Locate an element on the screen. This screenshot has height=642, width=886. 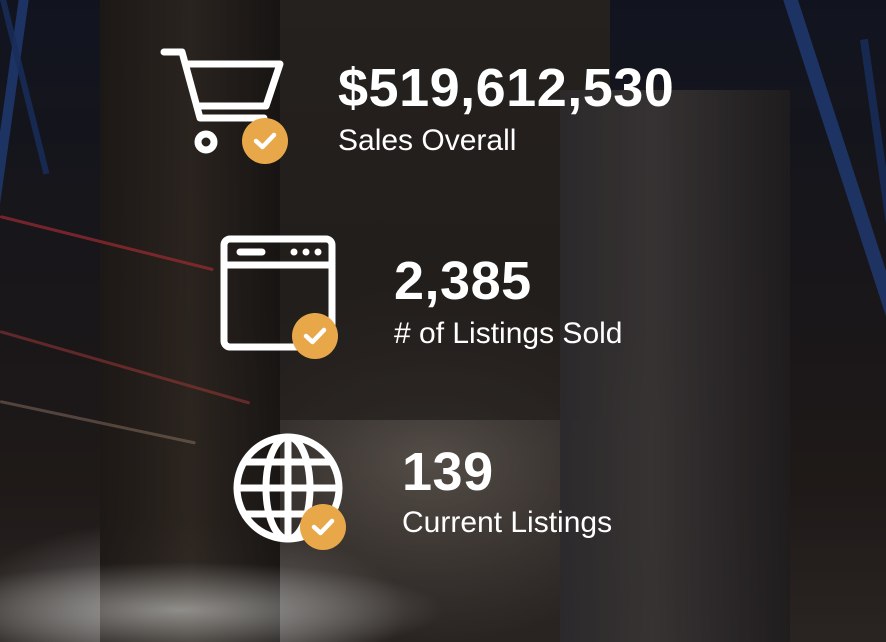
stat-current-listings: 139 Current Listings is located at coordinates (422, 493).